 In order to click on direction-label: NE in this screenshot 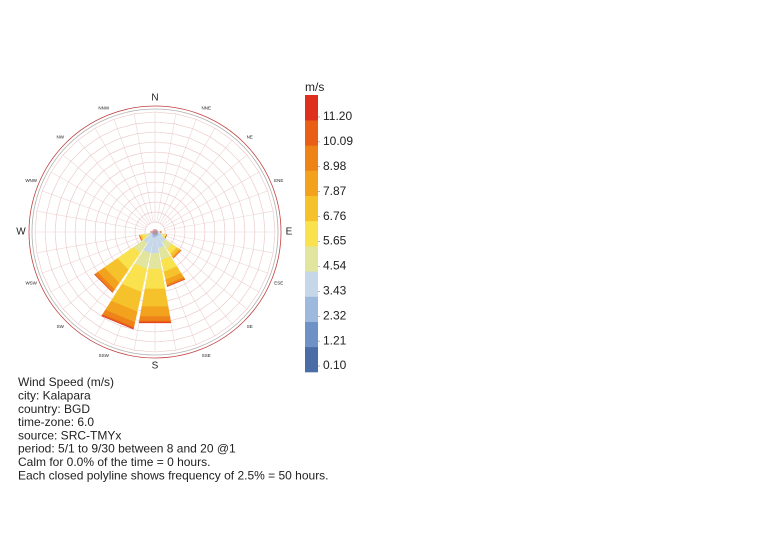, I will do `click(250, 136)`.